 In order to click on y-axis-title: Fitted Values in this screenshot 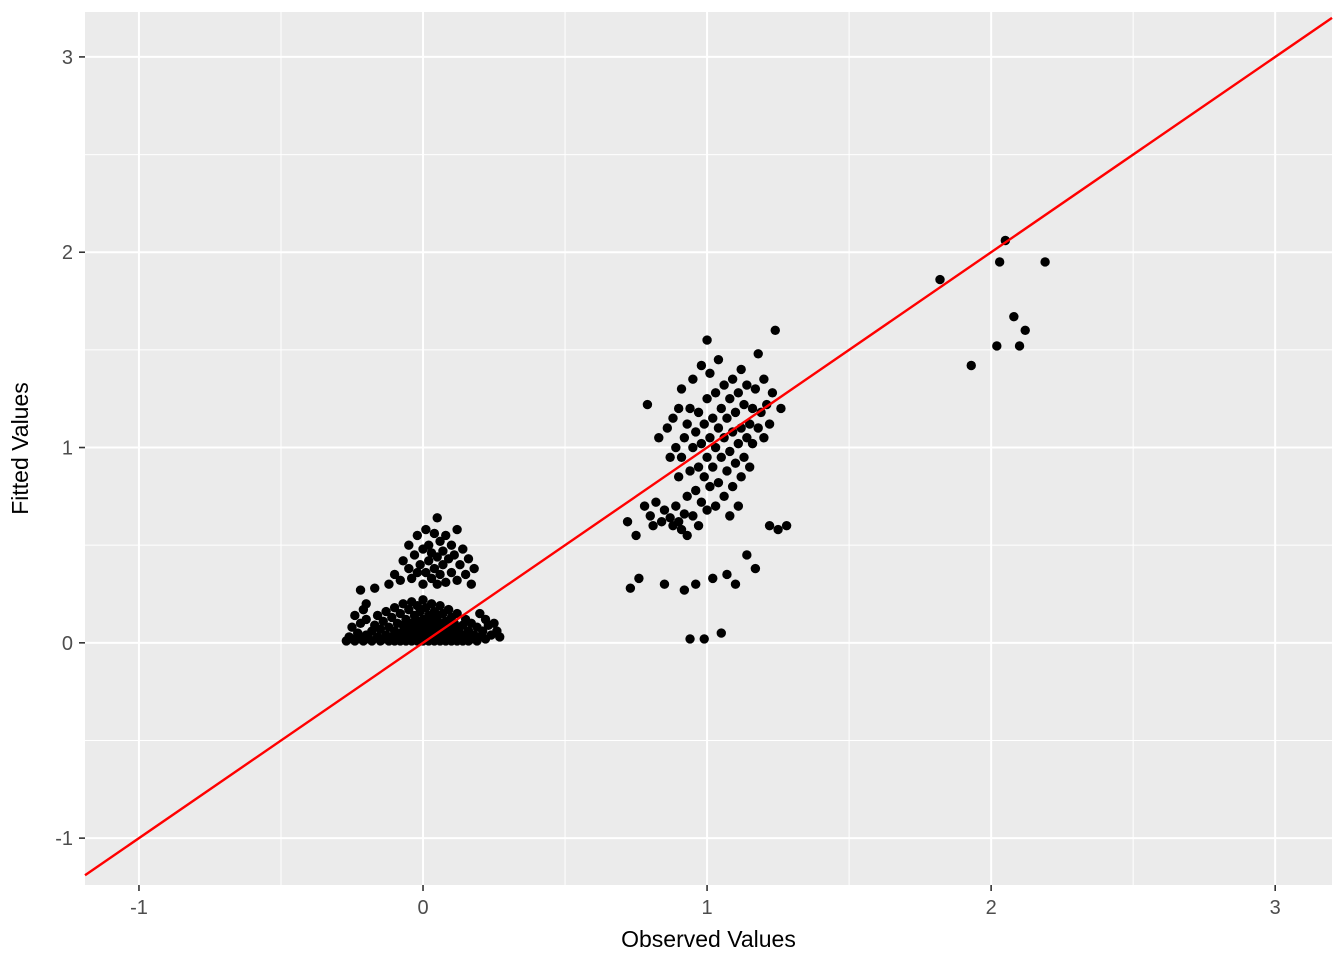, I will do `click(20, 448)`.